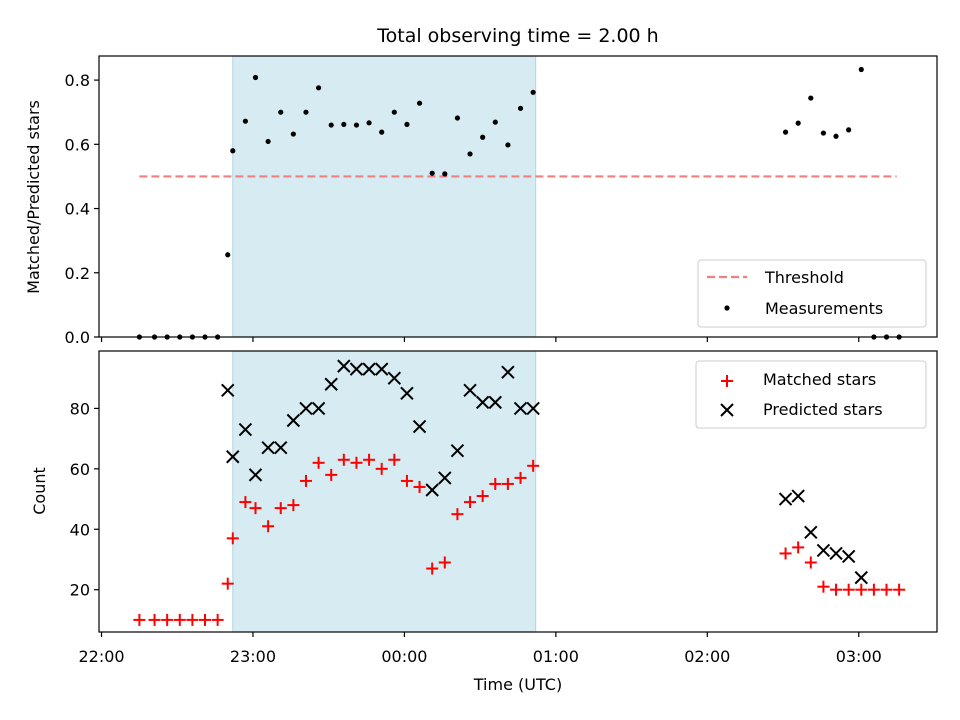 This screenshot has height=720, width=960. What do you see at coordinates (384, 196) in the screenshot?
I see `top-observing-window` at bounding box center [384, 196].